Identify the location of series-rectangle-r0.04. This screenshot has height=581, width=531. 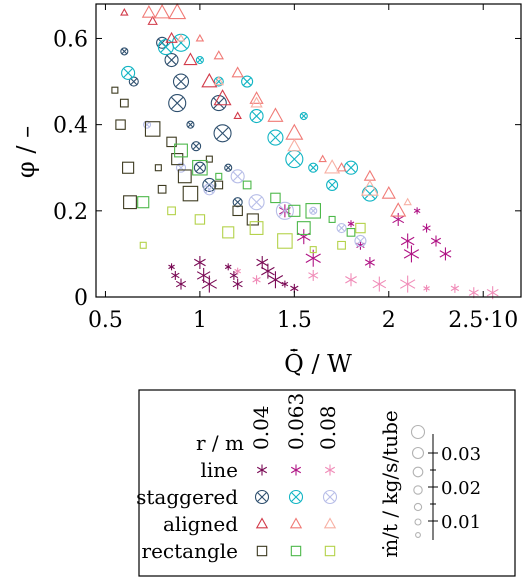
(185, 156).